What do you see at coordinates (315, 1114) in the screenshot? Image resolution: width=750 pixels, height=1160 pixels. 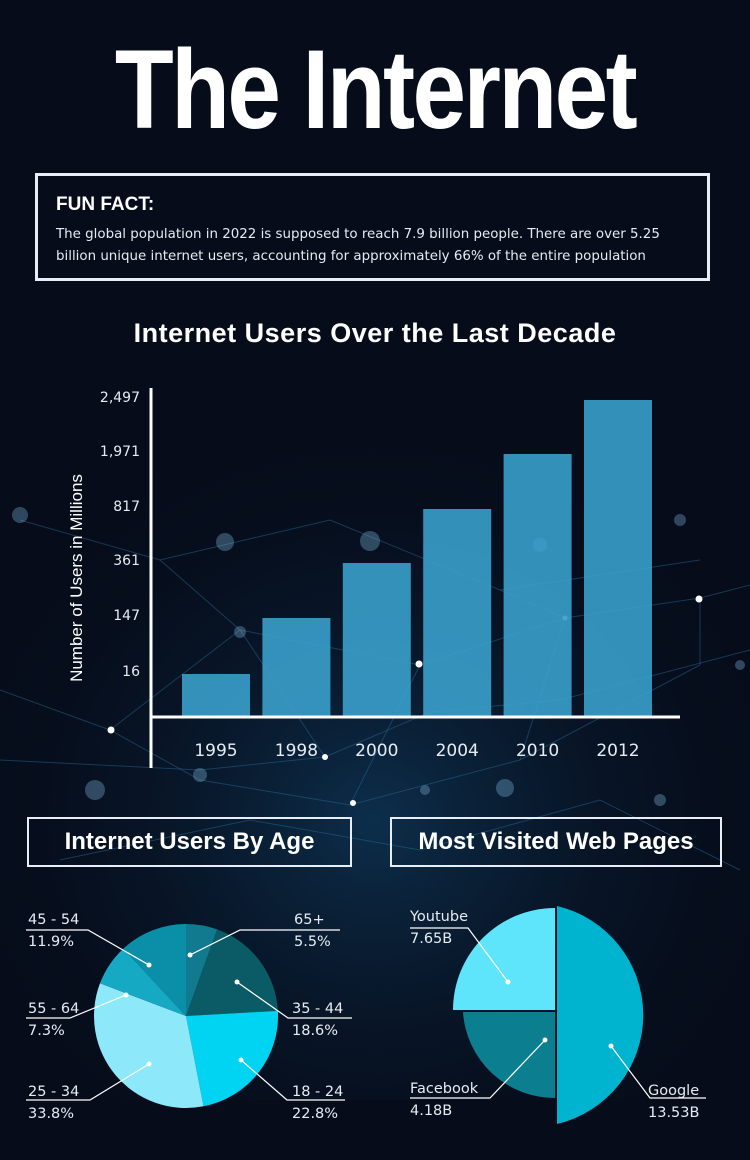 I see `pie-value: 22.8%` at bounding box center [315, 1114].